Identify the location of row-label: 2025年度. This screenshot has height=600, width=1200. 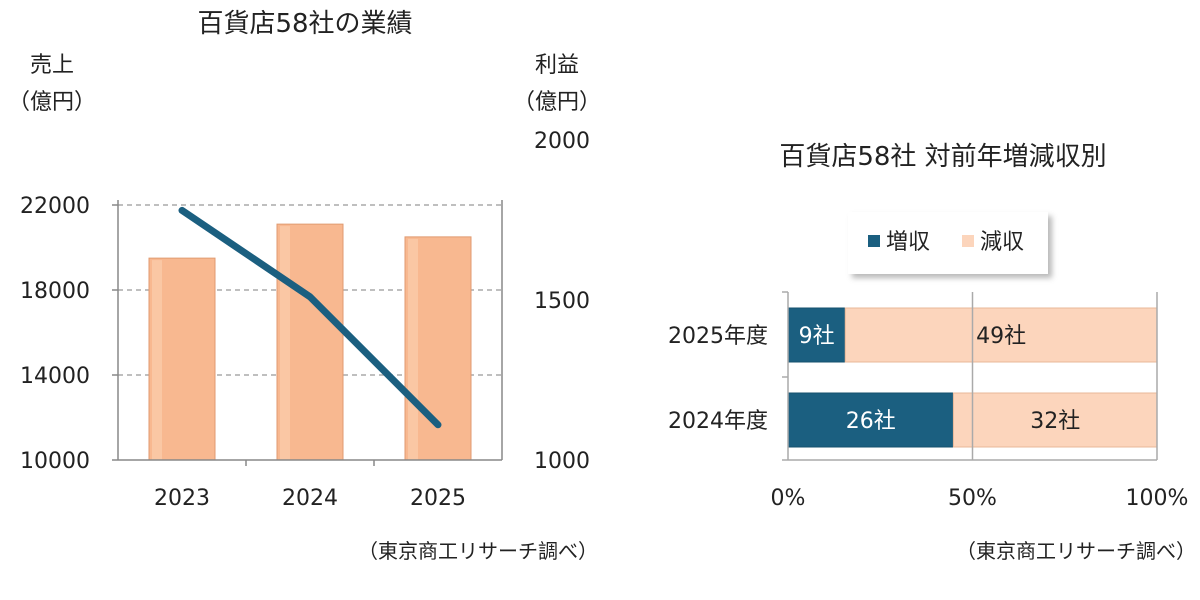
(718, 336).